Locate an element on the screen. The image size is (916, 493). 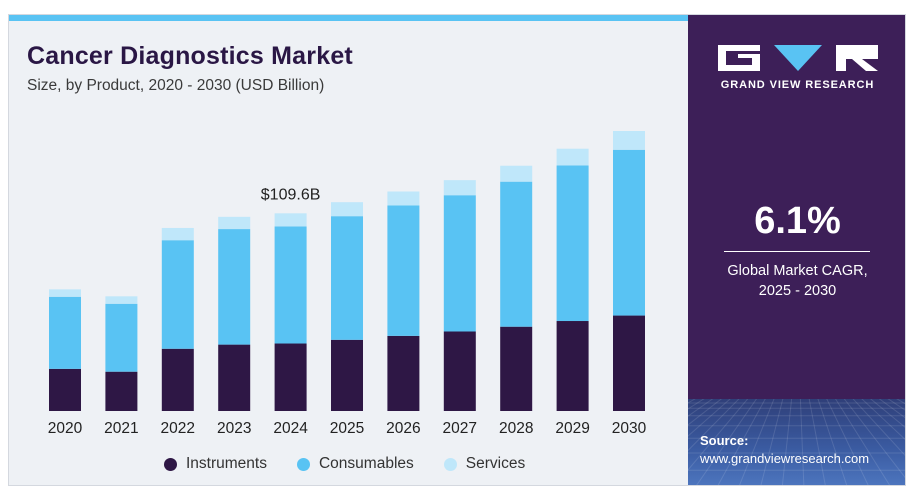
cagr-label: Global Market CAGR, 2025 - 2030 is located at coordinates (796, 281).